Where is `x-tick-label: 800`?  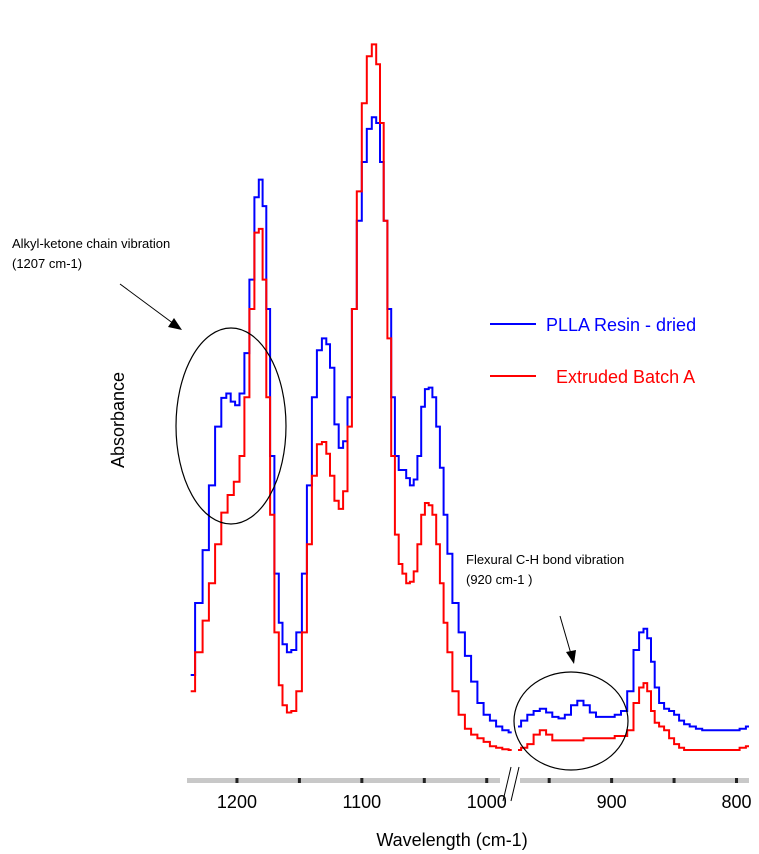
x-tick-label: 800 is located at coordinates (736, 802).